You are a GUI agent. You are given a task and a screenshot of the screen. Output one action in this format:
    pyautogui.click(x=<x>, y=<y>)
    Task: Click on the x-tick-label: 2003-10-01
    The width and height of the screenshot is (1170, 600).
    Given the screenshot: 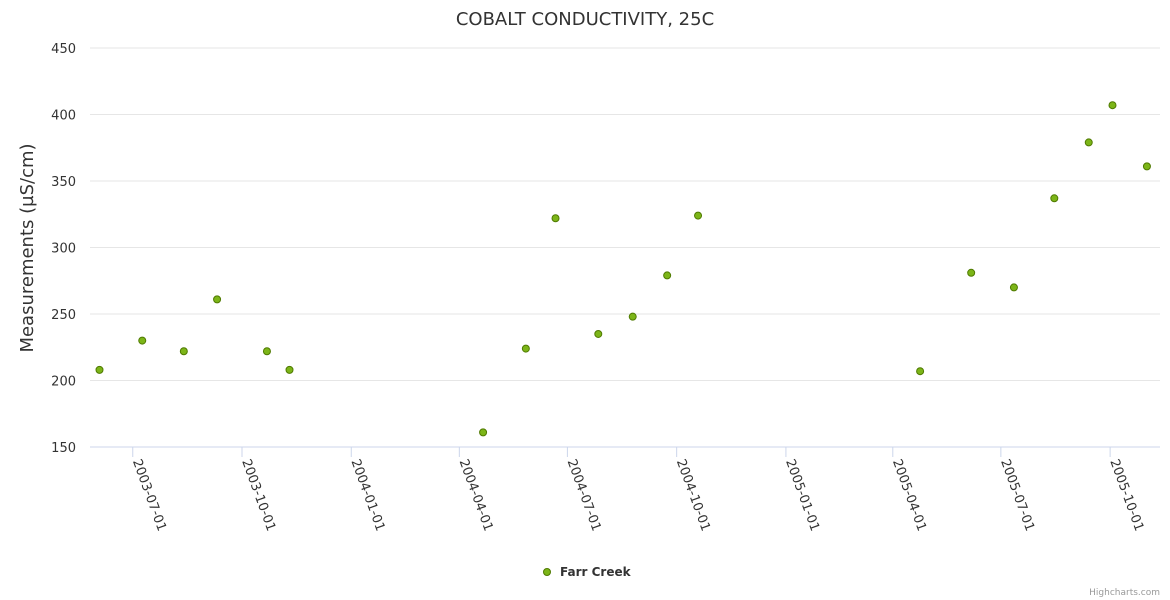 What is the action you would take?
    pyautogui.click(x=258, y=495)
    